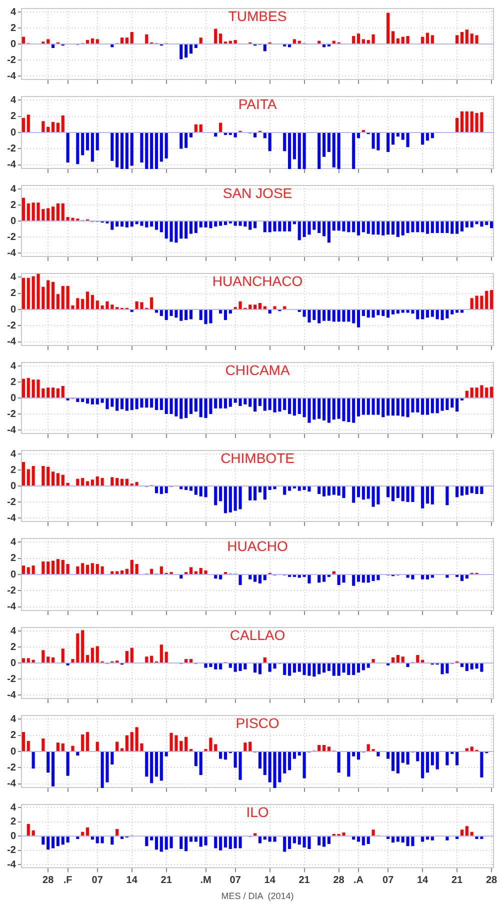 The width and height of the screenshot is (500, 906). What do you see at coordinates (258, 634) in the screenshot?
I see `chart-title: CALLAO` at bounding box center [258, 634].